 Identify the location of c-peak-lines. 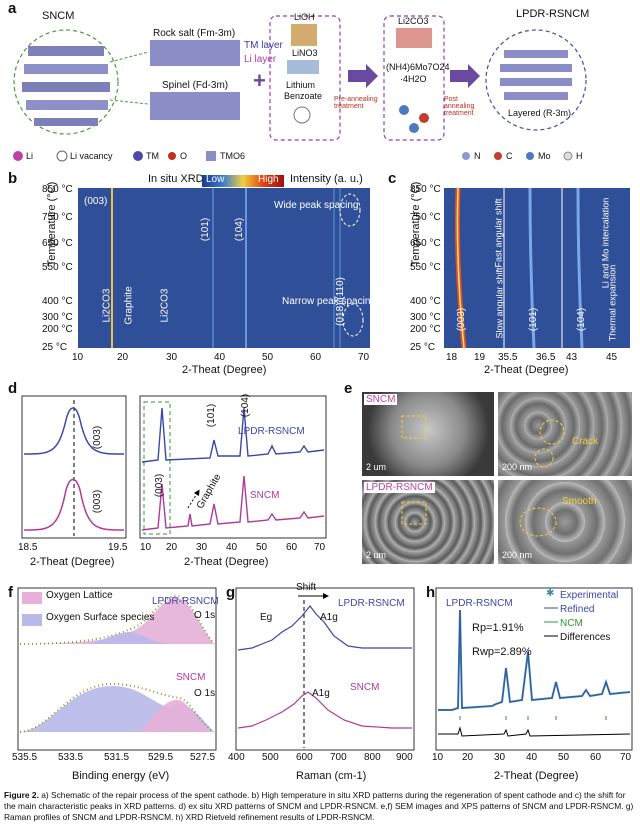
(519, 268).